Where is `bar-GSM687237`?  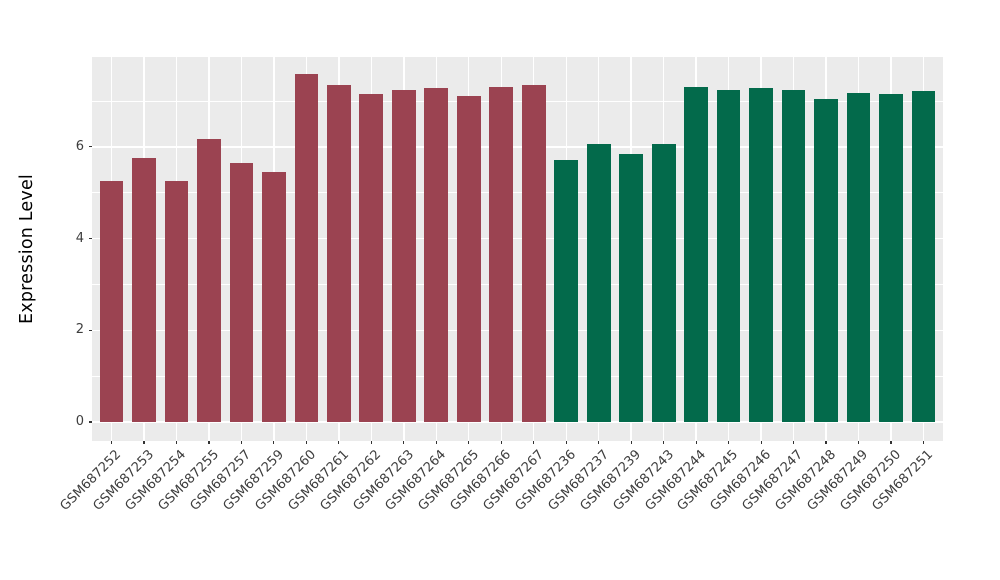
bar-GSM687237 is located at coordinates (598, 282).